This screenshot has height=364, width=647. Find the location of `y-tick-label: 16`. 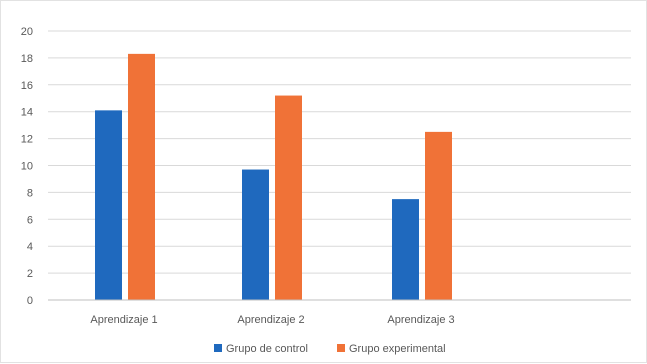

y-tick-label: 16 is located at coordinates (27, 86).